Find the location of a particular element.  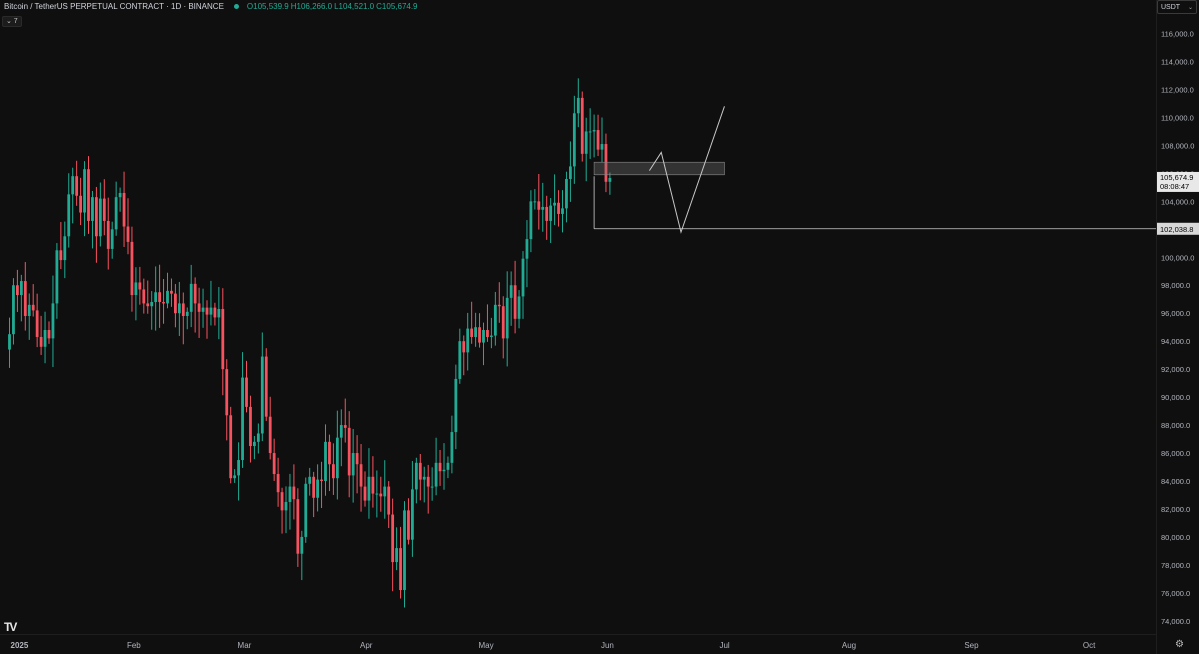

tradingview-logo-icon: TV is located at coordinates (10, 627).